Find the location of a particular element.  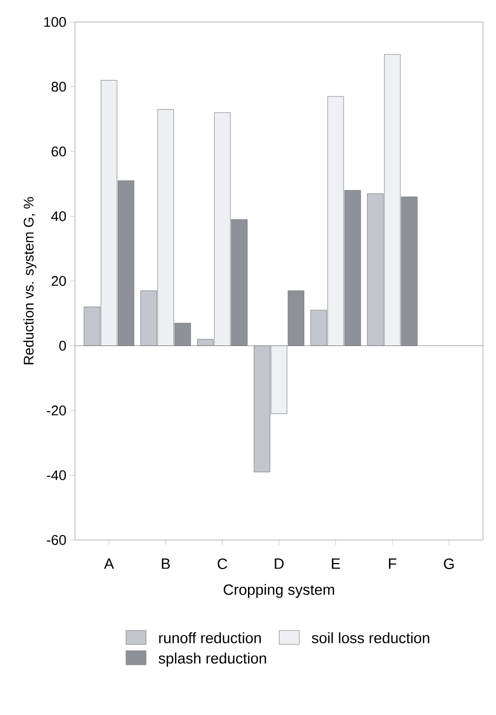

legend-label: runoff reduction is located at coordinates (210, 638).